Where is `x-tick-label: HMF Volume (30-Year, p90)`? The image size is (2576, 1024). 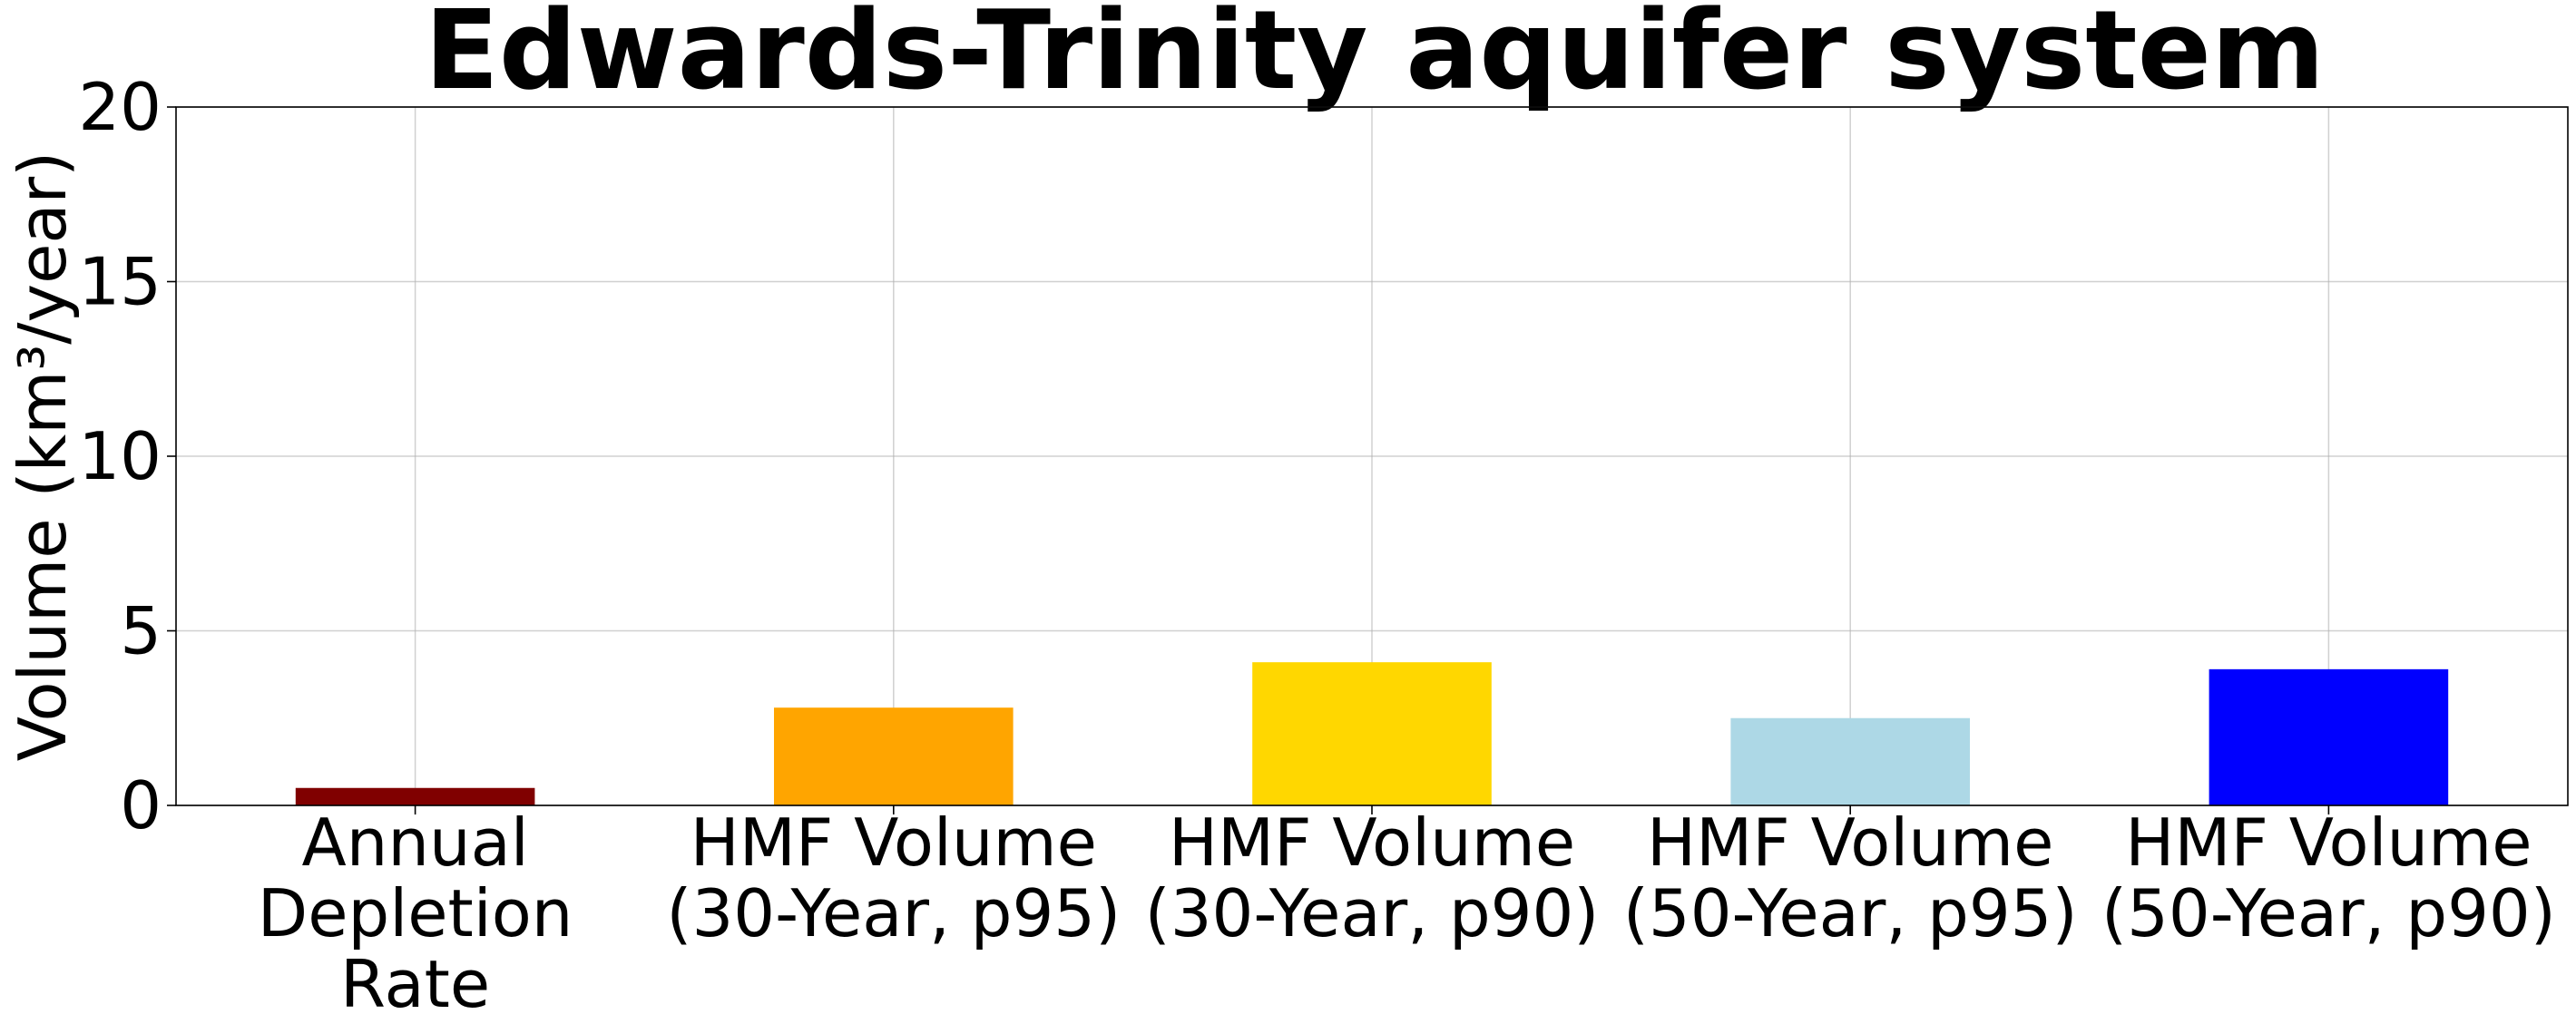 x-tick-label: HMF Volume (30-Year, p90) is located at coordinates (1372, 878).